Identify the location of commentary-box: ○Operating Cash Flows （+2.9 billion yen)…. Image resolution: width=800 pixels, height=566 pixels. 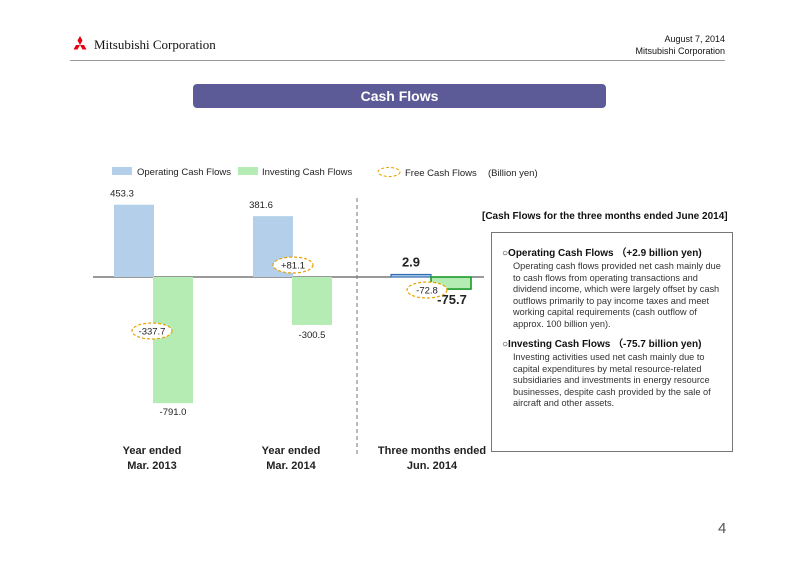
(612, 342).